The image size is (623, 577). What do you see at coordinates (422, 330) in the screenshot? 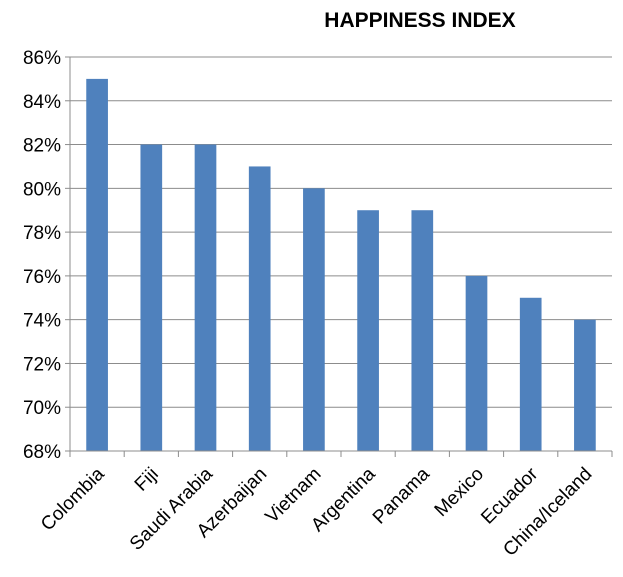
I see `bar-panama` at bounding box center [422, 330].